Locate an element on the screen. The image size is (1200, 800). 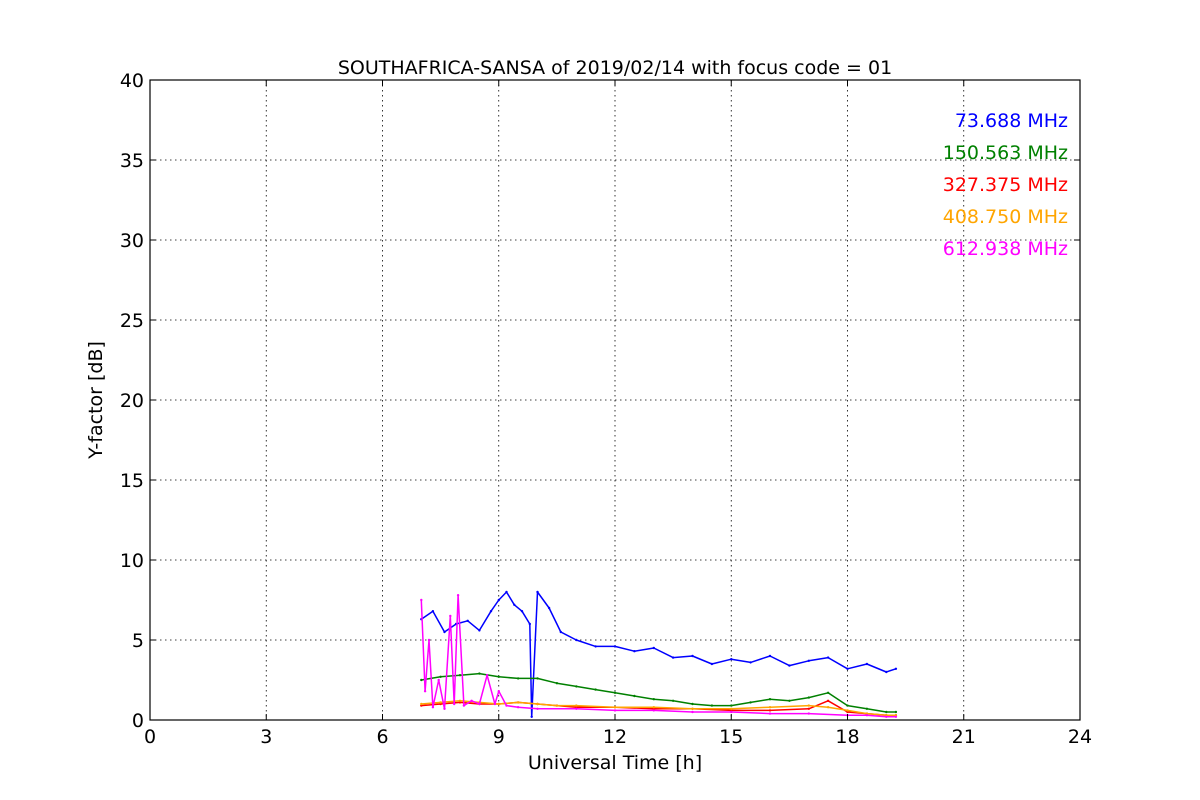
legend-entry: 612.938 MHz is located at coordinates (1005, 249).